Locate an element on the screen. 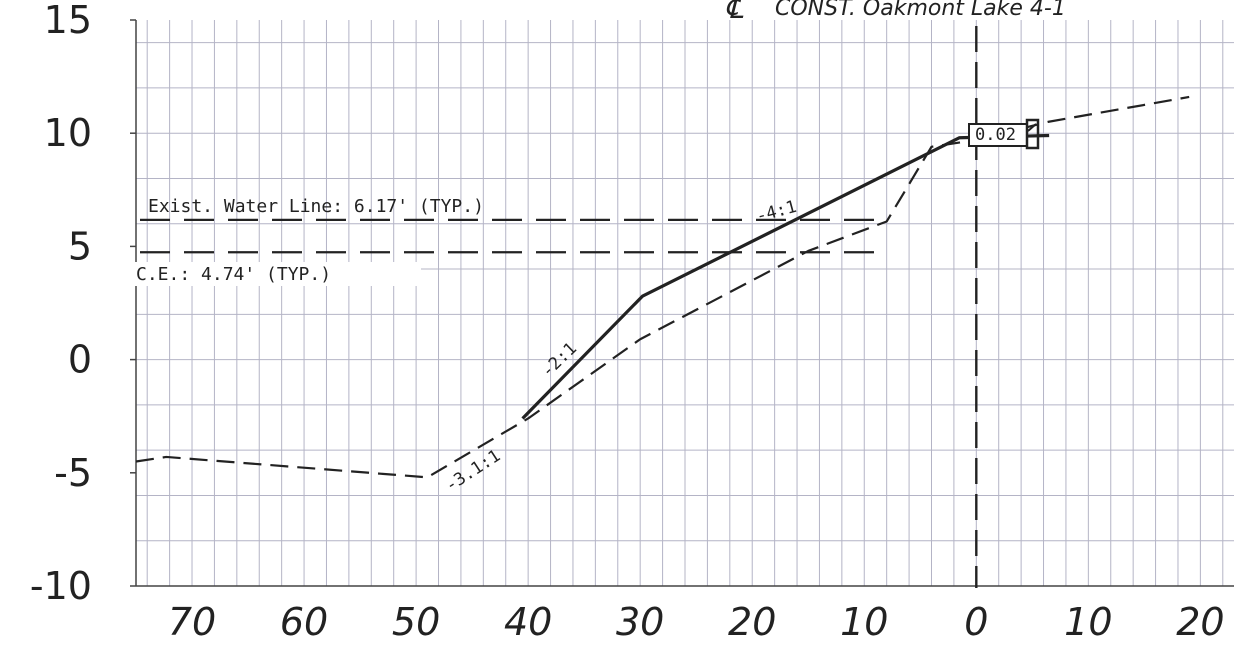 This screenshot has width=1238, height=645. structure-marker is located at coordinates (1032, 134).